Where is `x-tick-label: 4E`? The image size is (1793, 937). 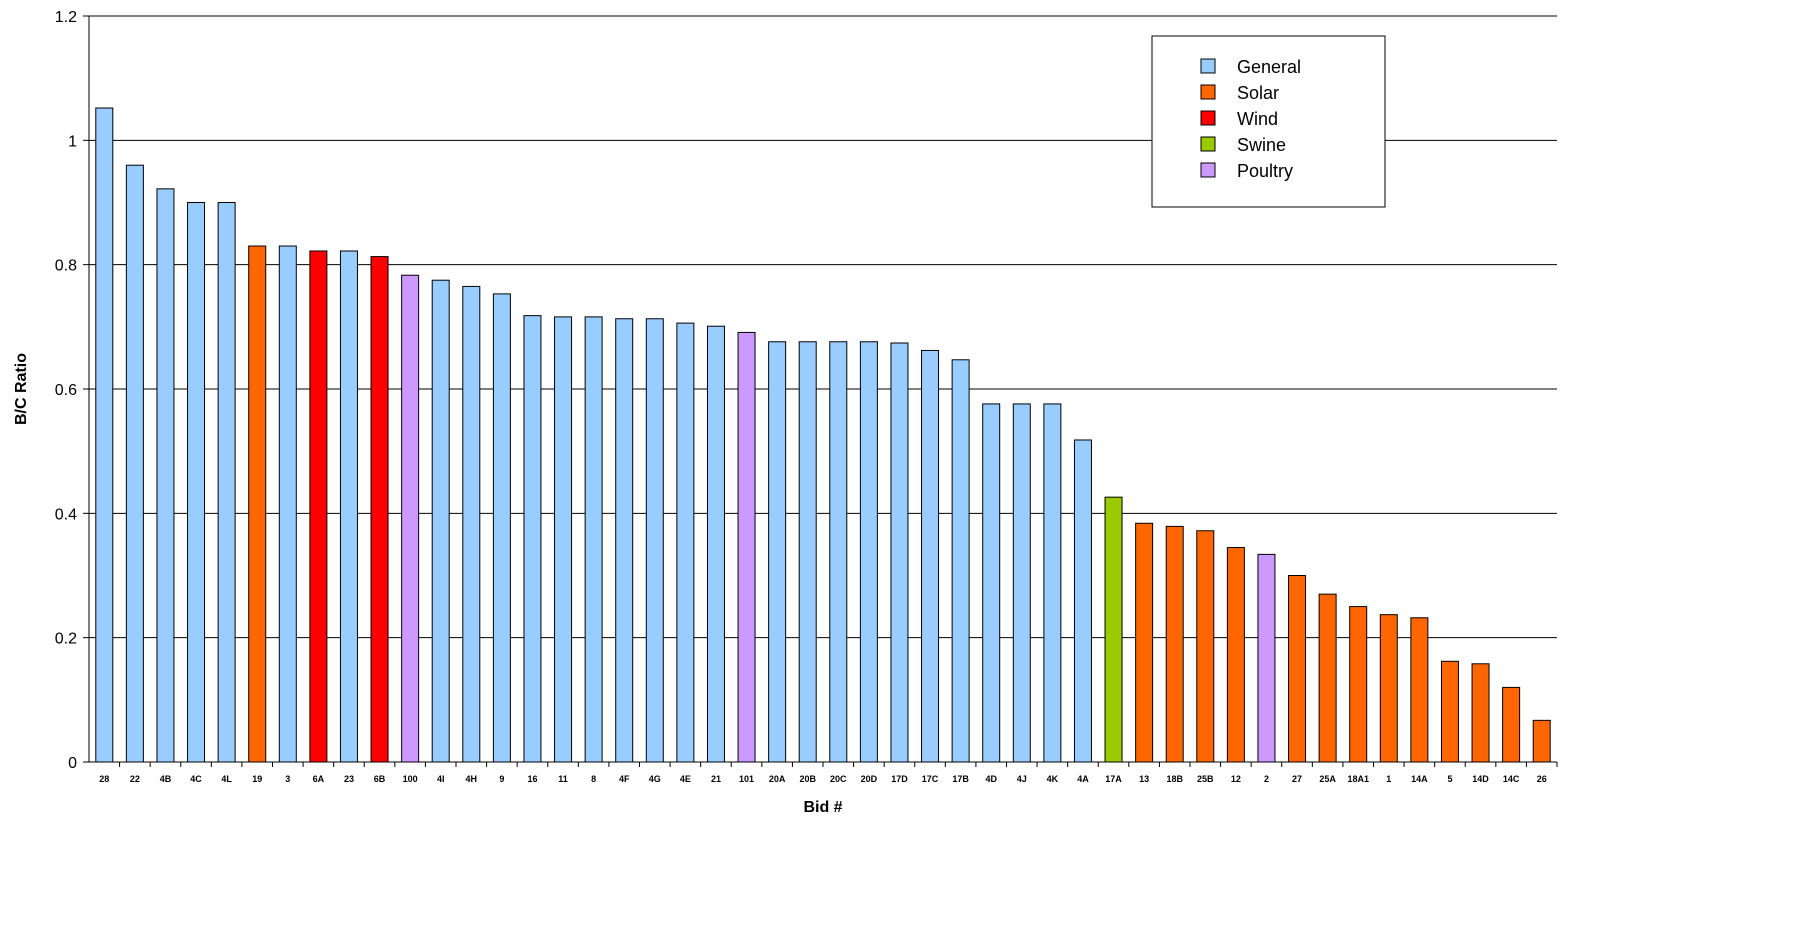 x-tick-label: 4E is located at coordinates (685, 779).